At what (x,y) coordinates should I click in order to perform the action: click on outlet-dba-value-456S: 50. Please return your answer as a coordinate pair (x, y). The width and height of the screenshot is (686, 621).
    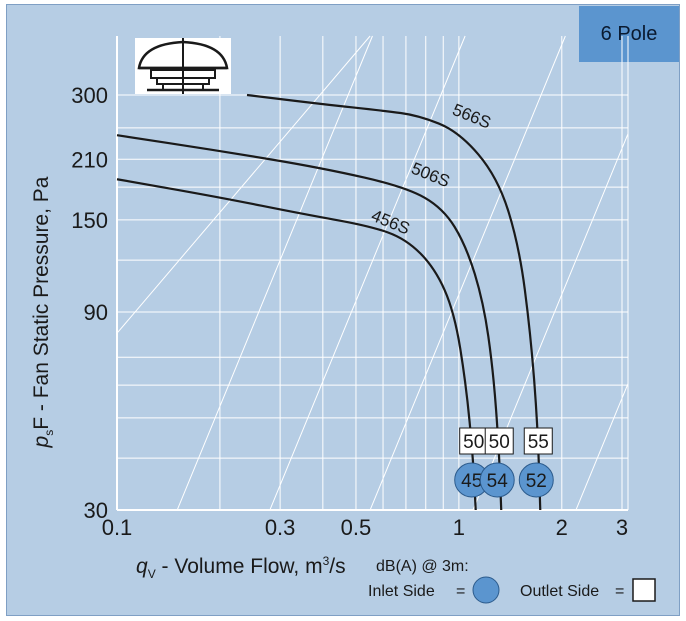
    Looking at the image, I should click on (473, 442).